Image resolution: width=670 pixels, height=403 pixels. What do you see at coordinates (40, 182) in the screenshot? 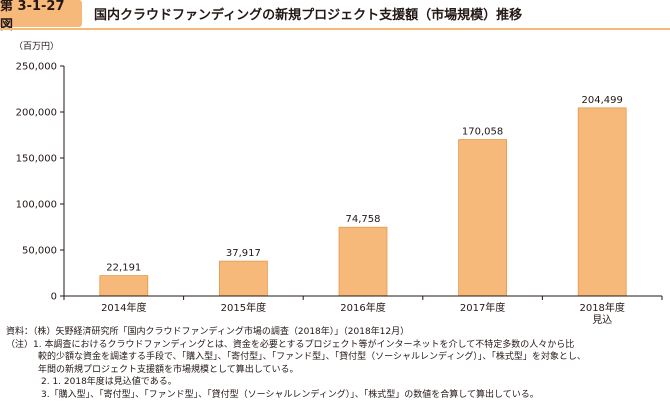
I see `y-axis: 0 50,000 100,000 150,000 200,000 250,000` at bounding box center [40, 182].